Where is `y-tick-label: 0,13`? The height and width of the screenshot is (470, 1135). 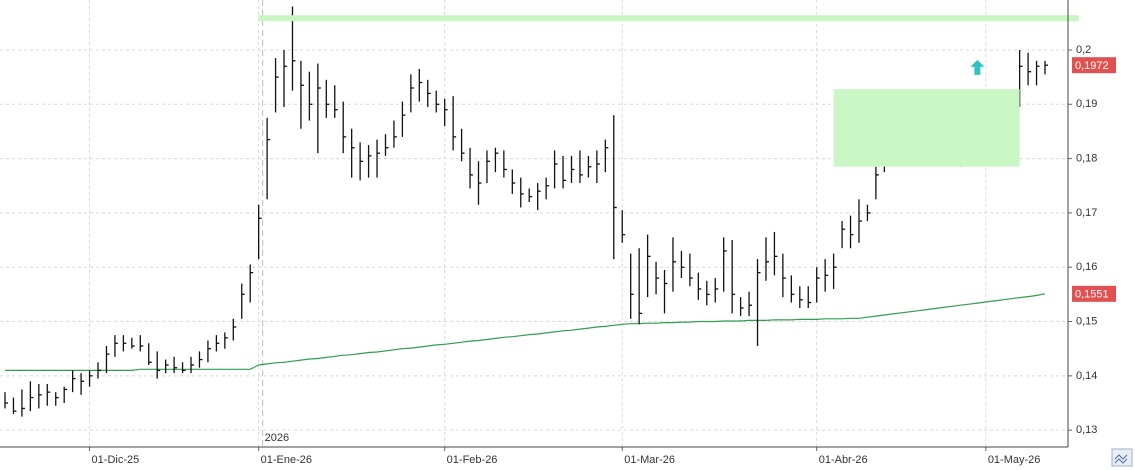 y-tick-label: 0,13 is located at coordinates (1086, 430).